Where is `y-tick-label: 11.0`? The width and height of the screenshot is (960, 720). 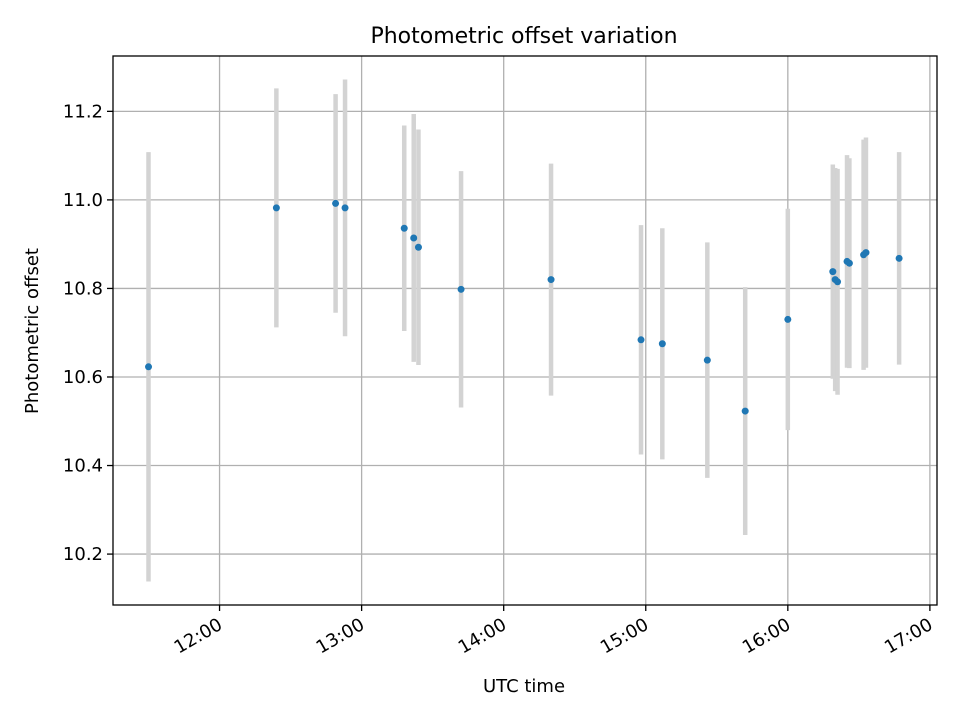 y-tick-label: 11.0 is located at coordinates (83, 200).